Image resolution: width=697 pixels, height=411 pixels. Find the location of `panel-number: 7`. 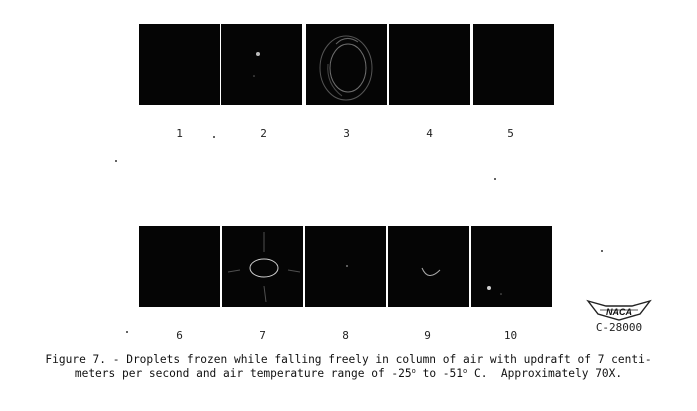

panel-number: 7 is located at coordinates (262, 335).